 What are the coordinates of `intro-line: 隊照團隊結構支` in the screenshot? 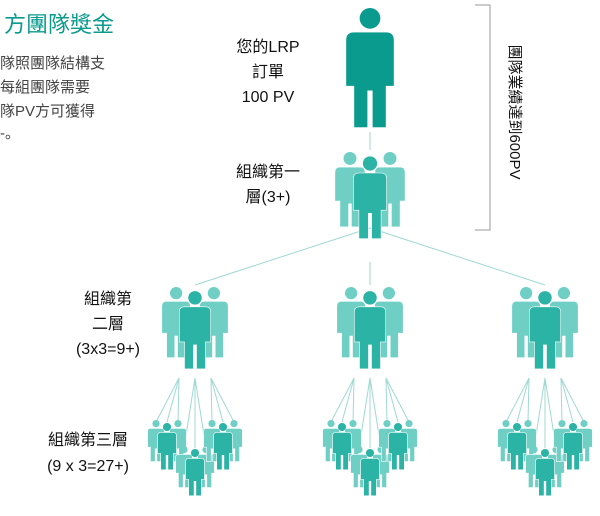 It's located at (52, 63).